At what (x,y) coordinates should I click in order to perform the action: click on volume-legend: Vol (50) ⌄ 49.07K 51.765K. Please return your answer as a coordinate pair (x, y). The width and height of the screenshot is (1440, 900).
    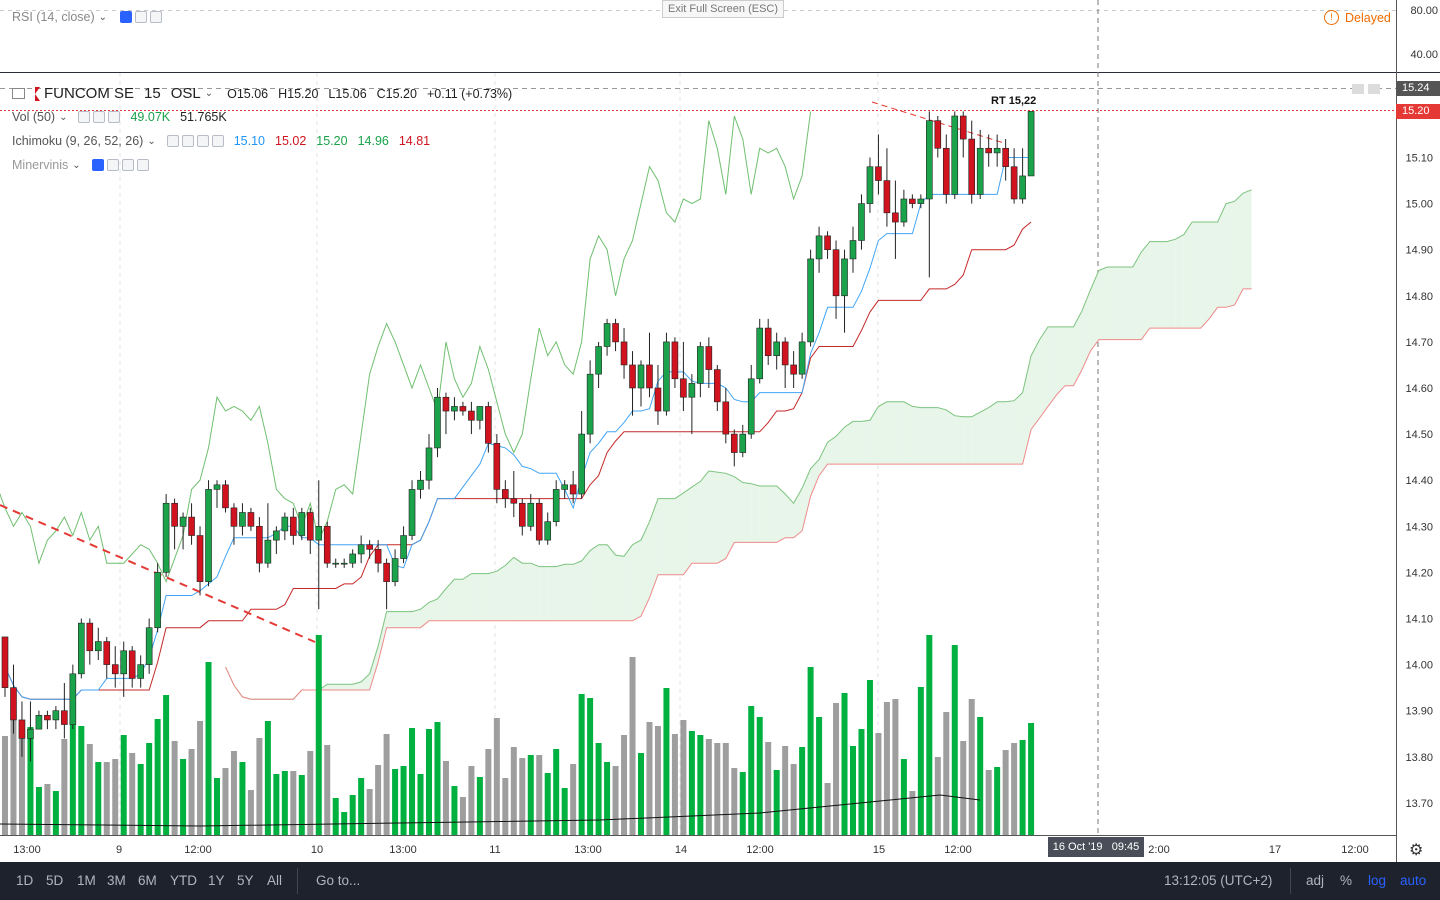
    Looking at the image, I should click on (119, 117).